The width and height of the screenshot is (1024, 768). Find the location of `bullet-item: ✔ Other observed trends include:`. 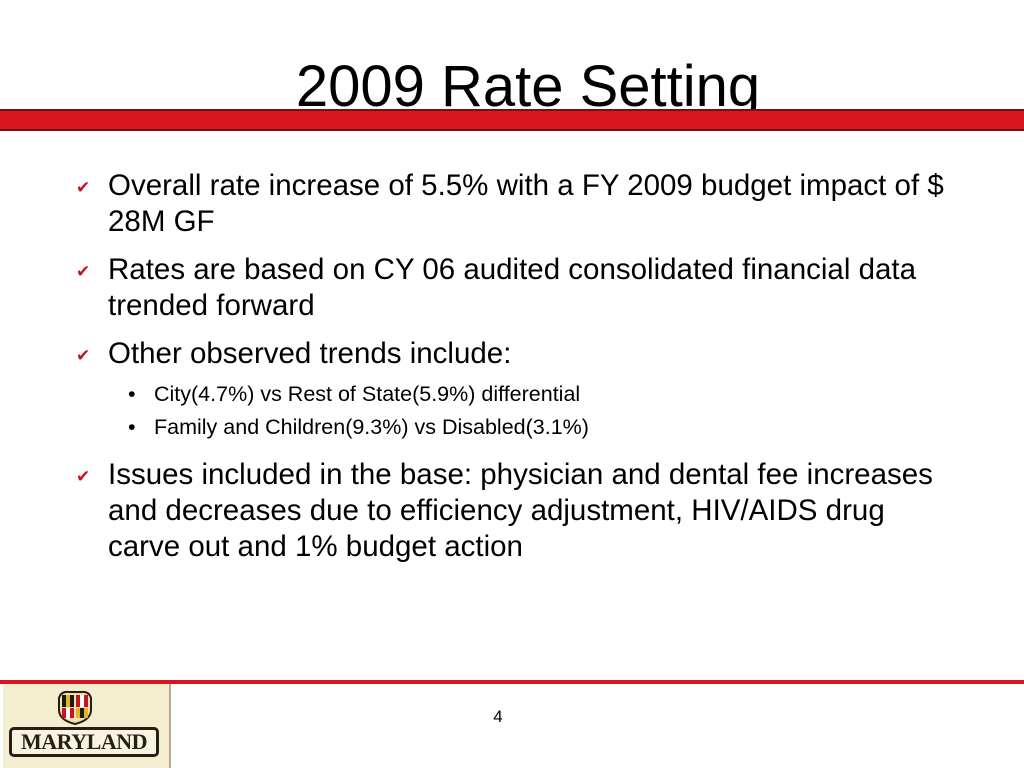

bullet-item: ✔ Other observed trends include: is located at coordinates (516, 354).